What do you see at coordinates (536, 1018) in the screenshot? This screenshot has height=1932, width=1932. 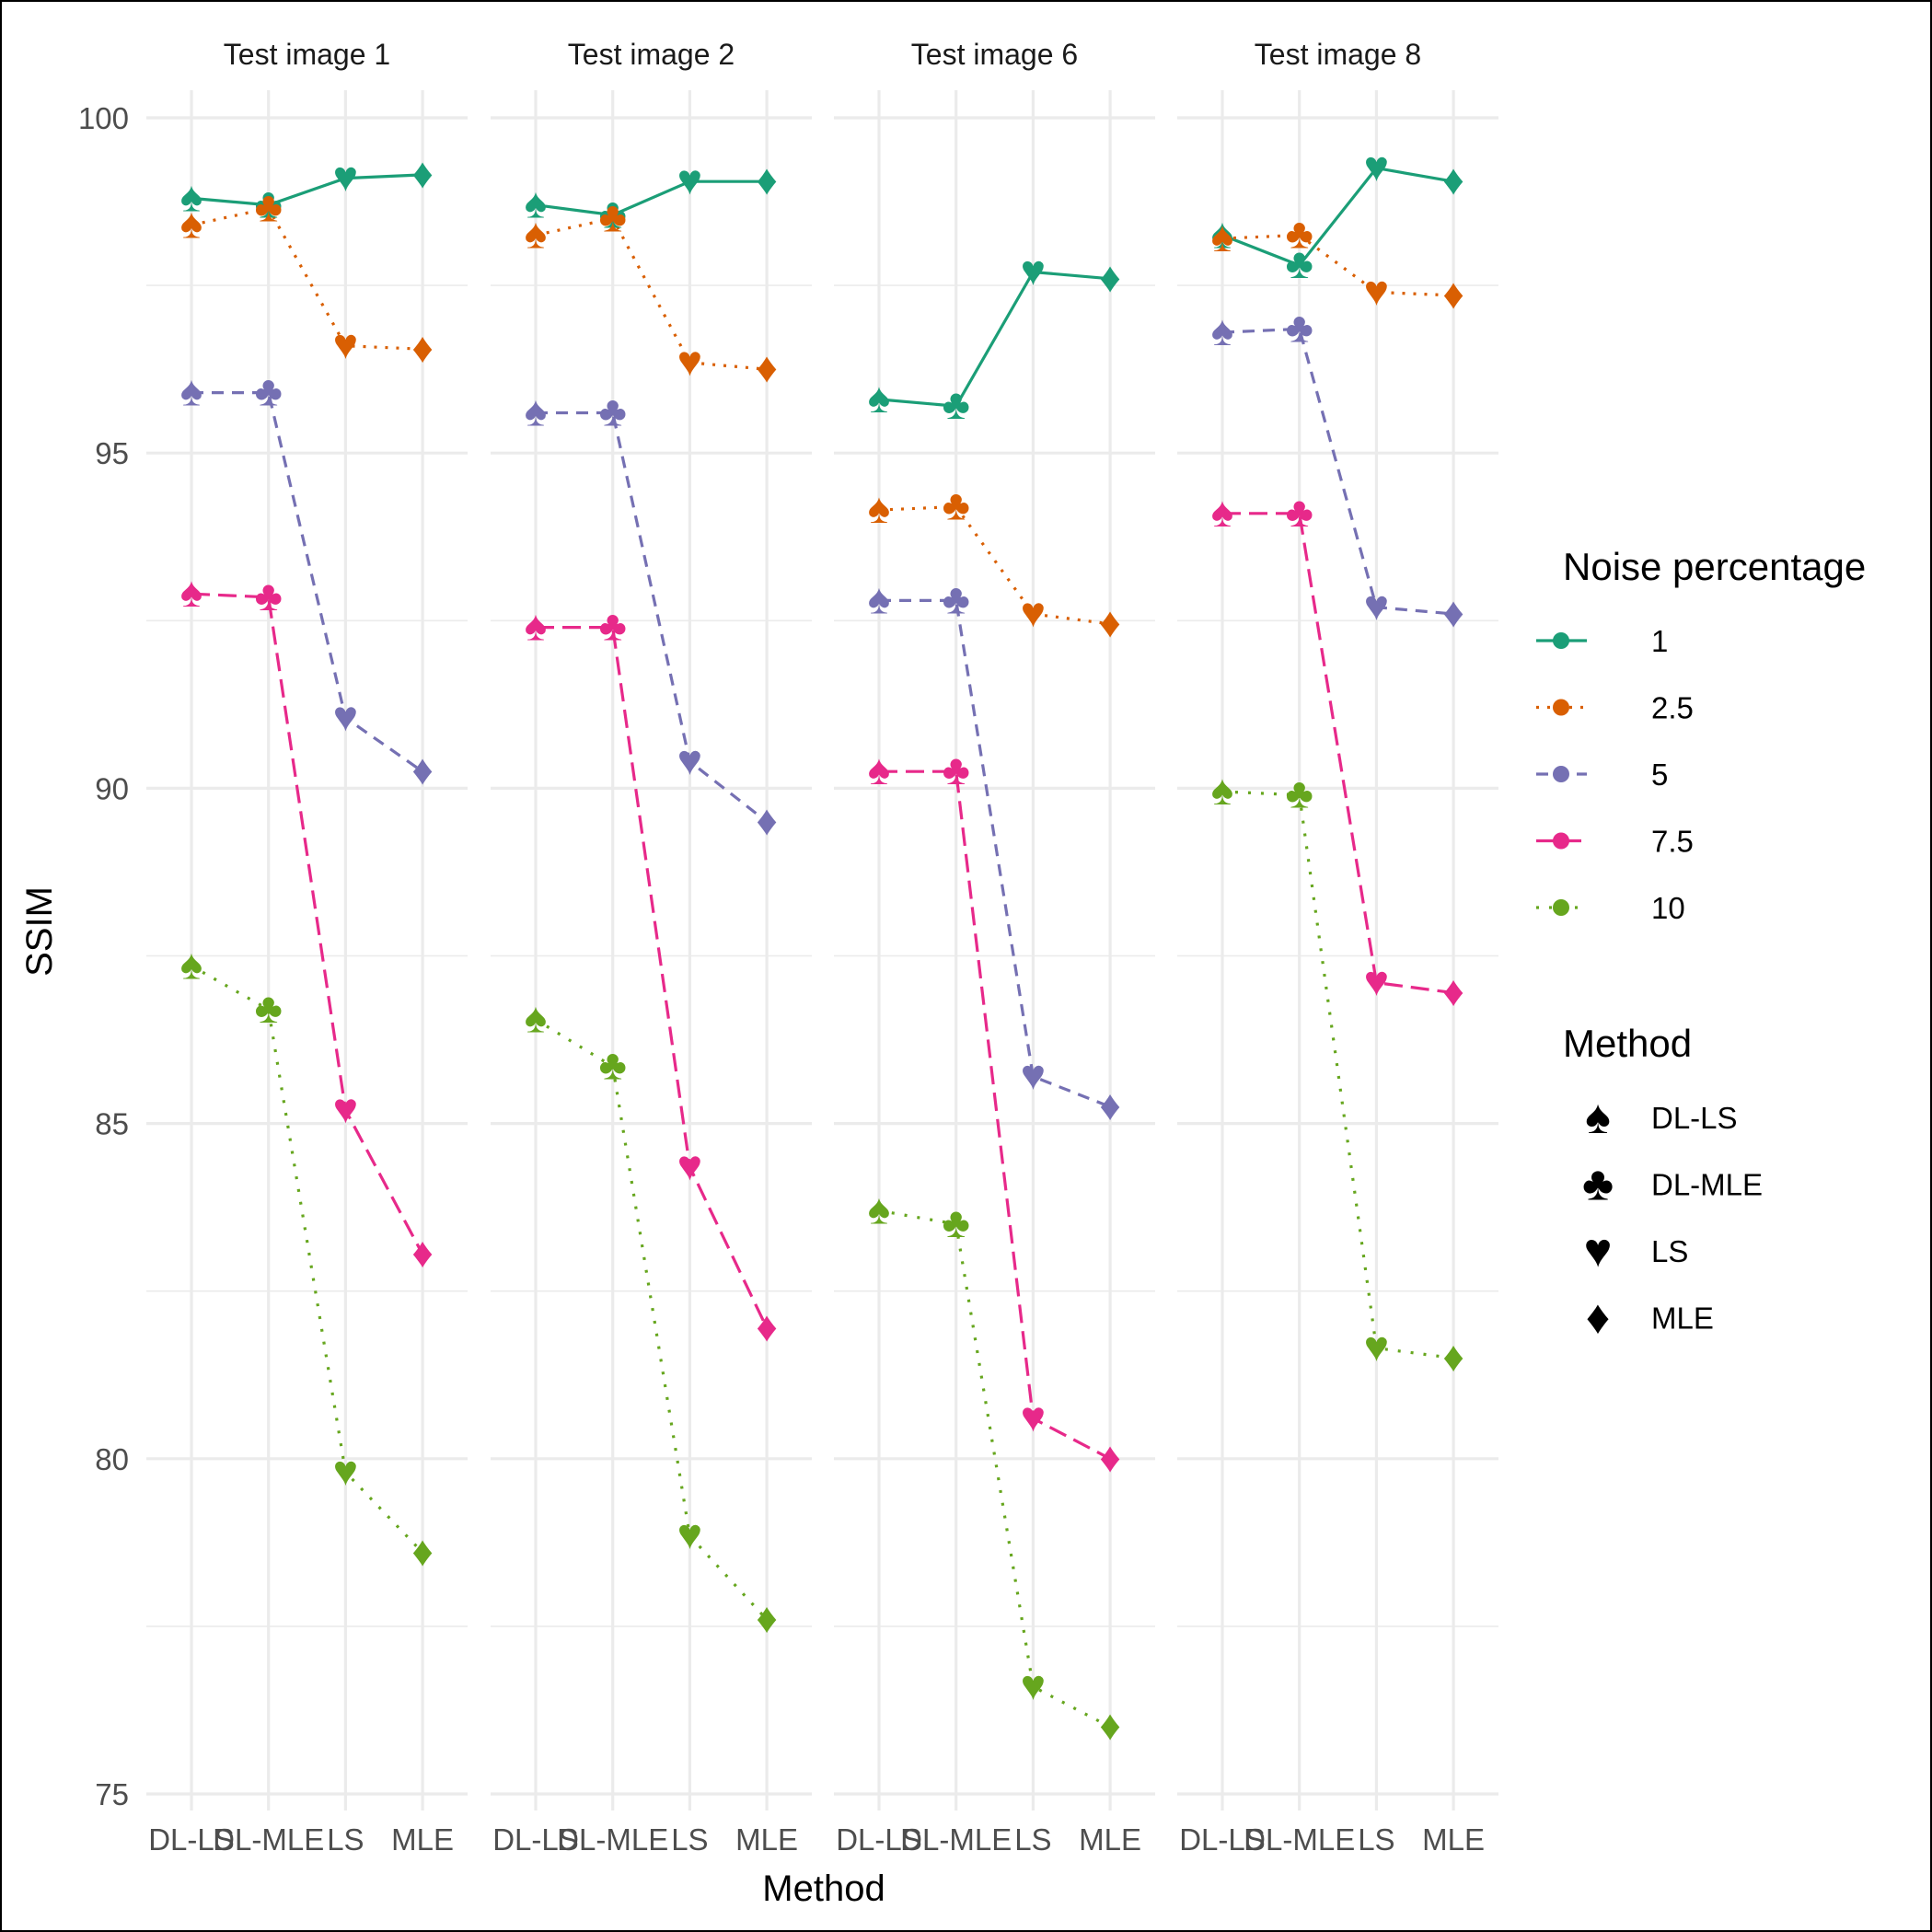 I see `point-test-image-2-noise-10-dl-ls: ♠` at bounding box center [536, 1018].